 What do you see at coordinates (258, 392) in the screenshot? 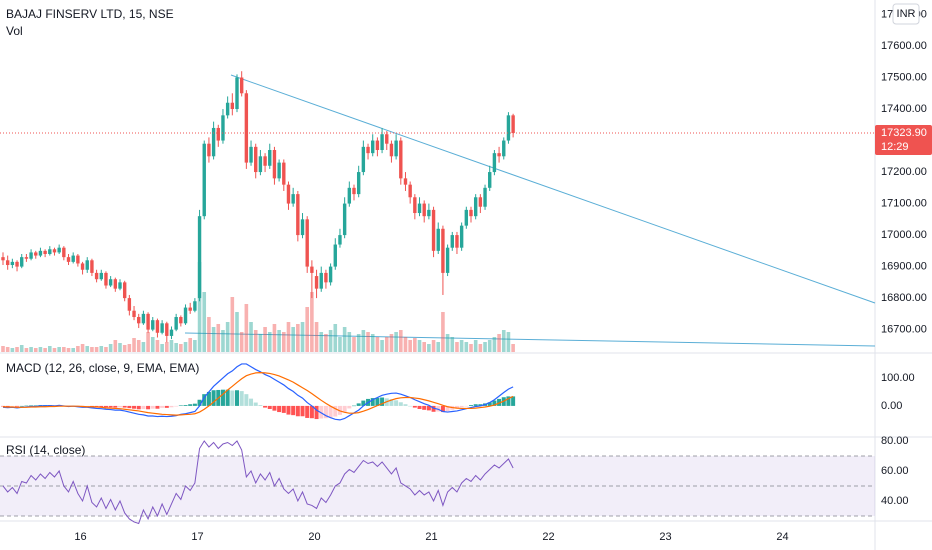
I see `macd-line` at bounding box center [258, 392].